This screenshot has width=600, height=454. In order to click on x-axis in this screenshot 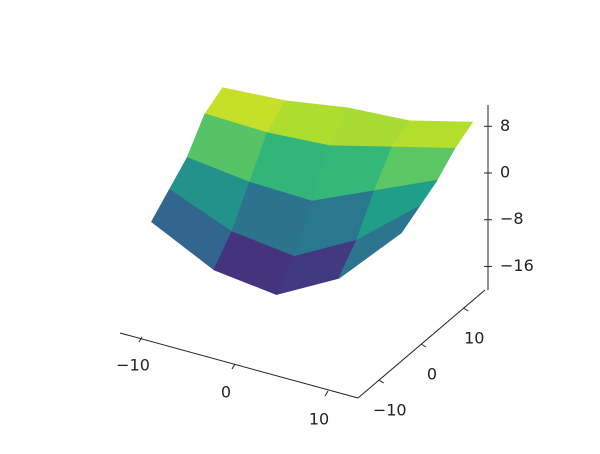, I will do `click(239, 365)`.